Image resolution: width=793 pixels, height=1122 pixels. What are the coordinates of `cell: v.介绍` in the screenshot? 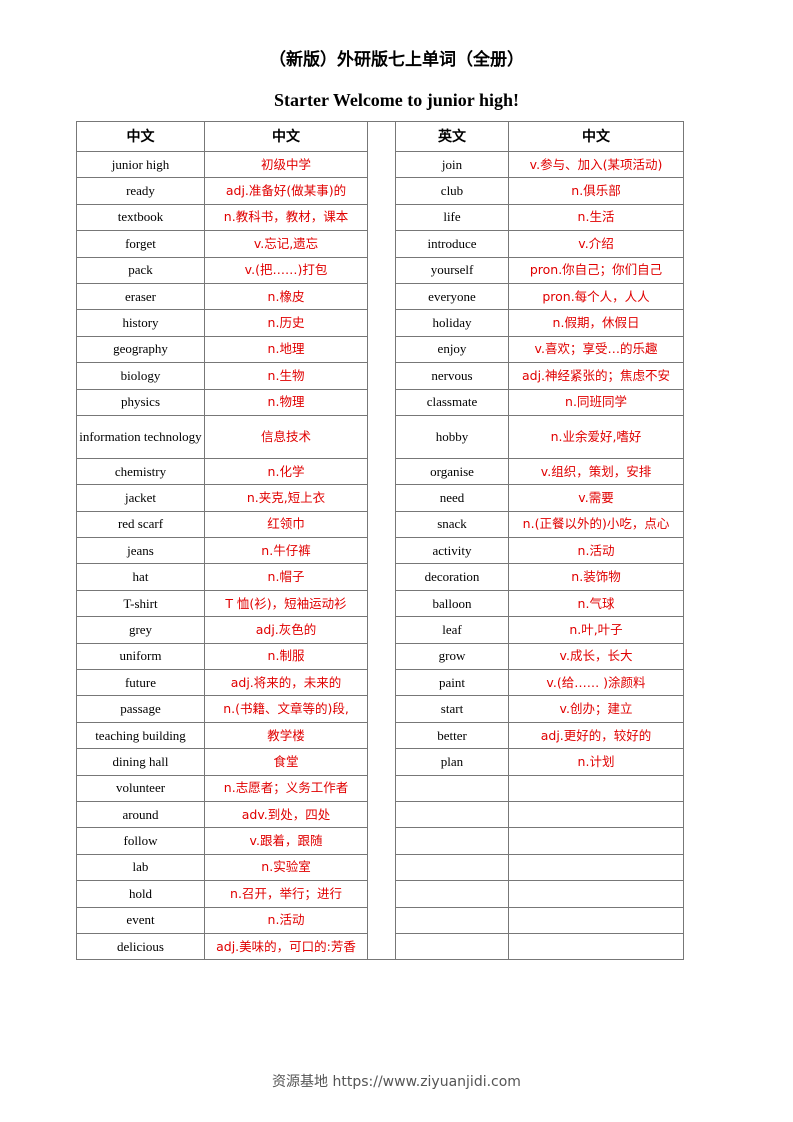 It's located at (596, 244).